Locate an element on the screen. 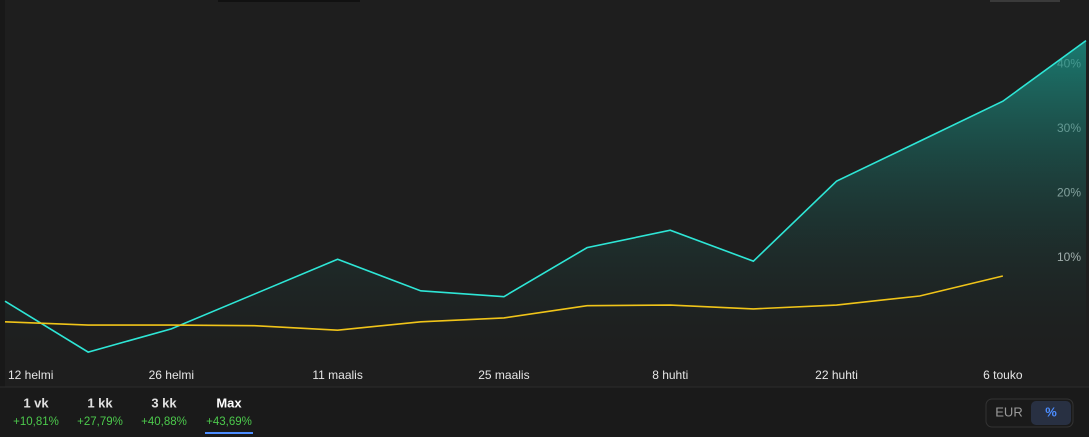  x-tick-label: 12 helmi is located at coordinates (30, 375).